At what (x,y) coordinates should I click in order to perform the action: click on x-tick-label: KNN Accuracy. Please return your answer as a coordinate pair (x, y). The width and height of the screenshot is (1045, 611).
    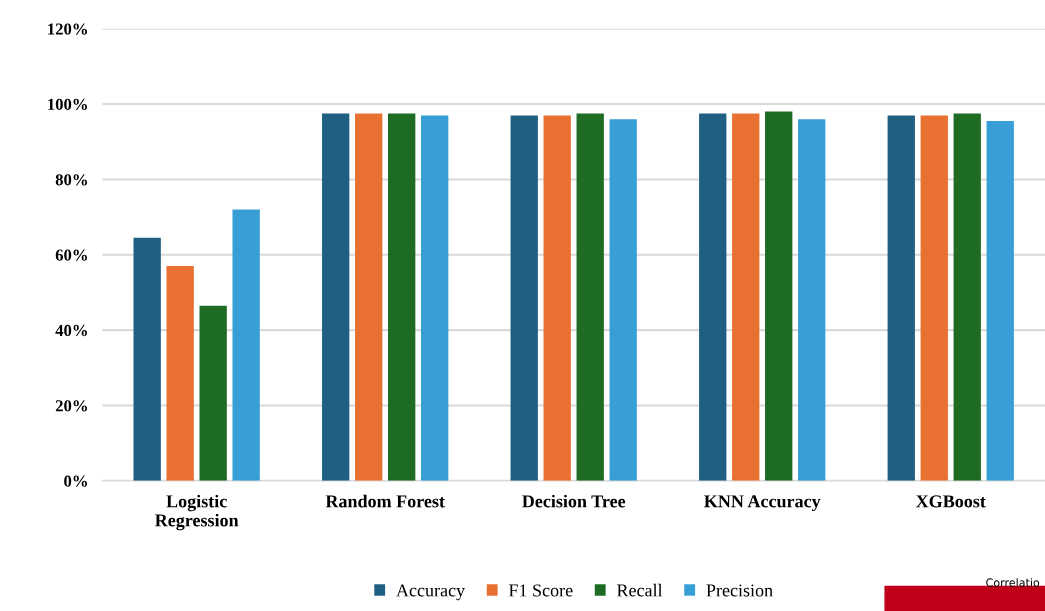
    Looking at the image, I should click on (762, 503).